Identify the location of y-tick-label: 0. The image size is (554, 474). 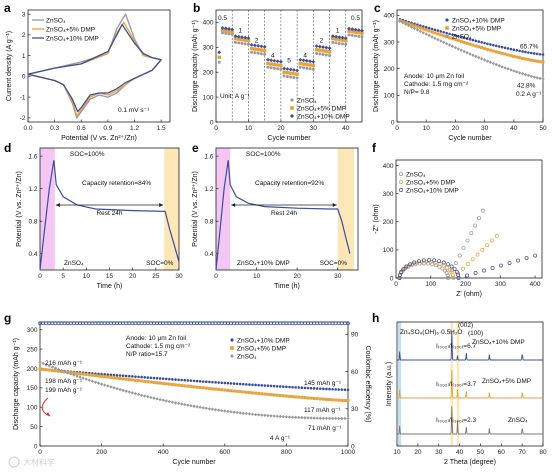
(36, 446).